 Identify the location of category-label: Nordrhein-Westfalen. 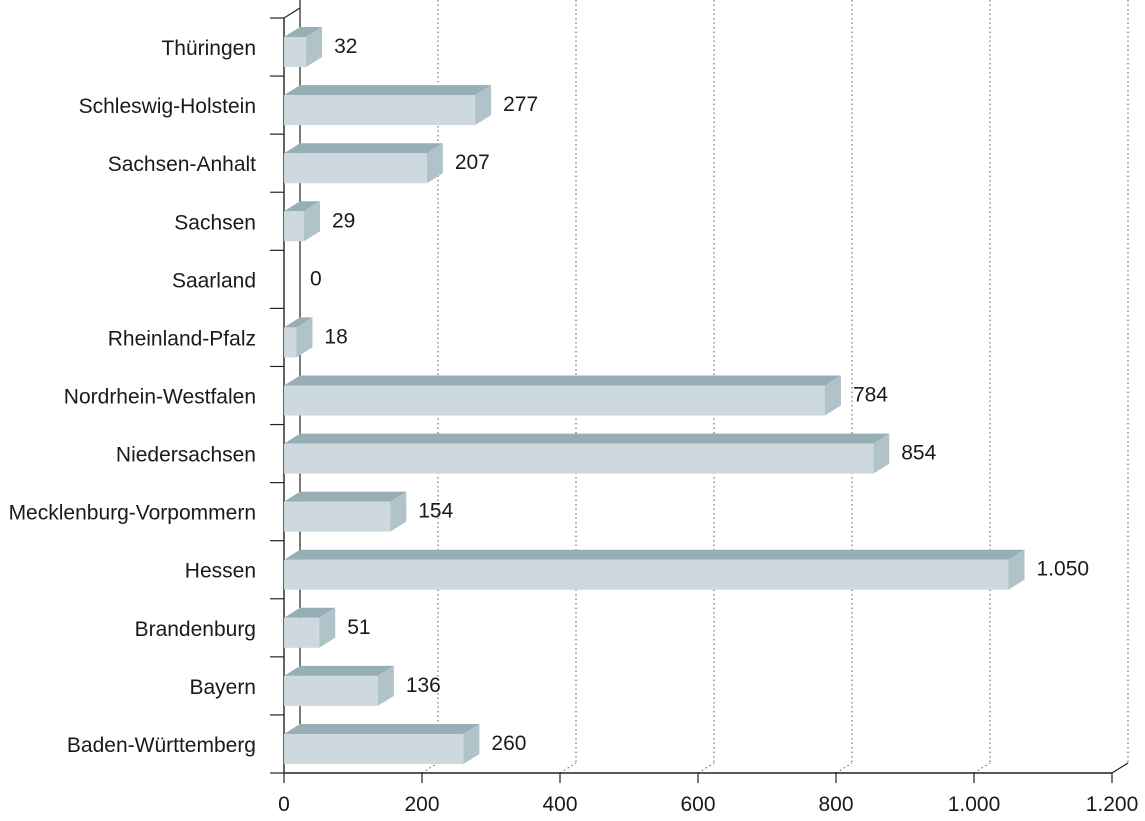
(160, 397).